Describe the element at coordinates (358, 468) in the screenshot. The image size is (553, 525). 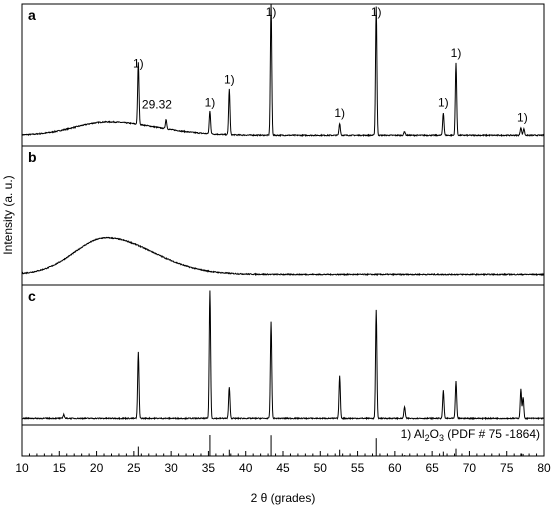
I see `x-tick-label: 55` at that location.